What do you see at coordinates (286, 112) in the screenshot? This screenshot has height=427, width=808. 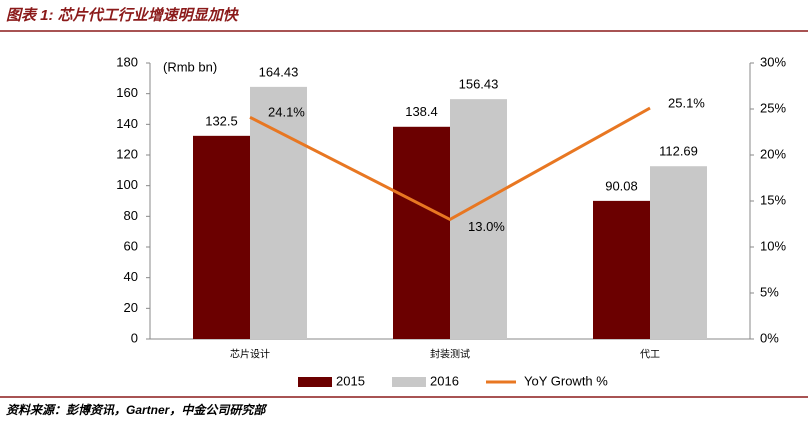 I see `line-value-label: 24.1%` at bounding box center [286, 112].